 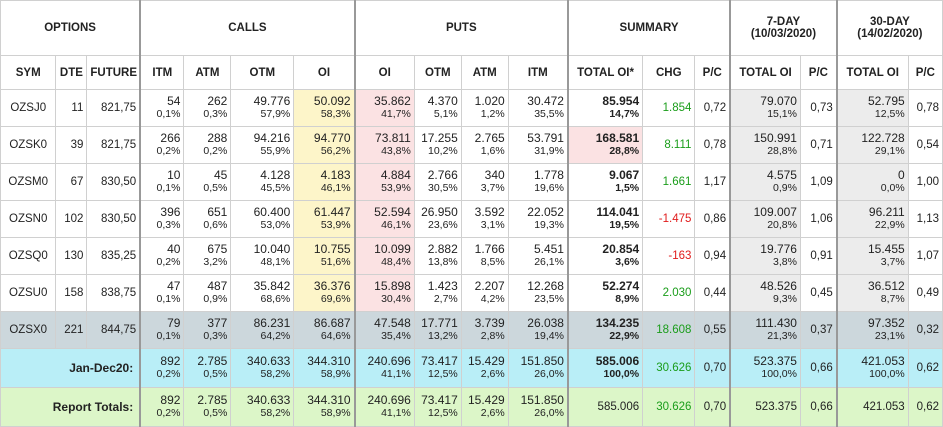 What do you see at coordinates (335, 188) in the screenshot?
I see `percent: 46,1%` at bounding box center [335, 188].